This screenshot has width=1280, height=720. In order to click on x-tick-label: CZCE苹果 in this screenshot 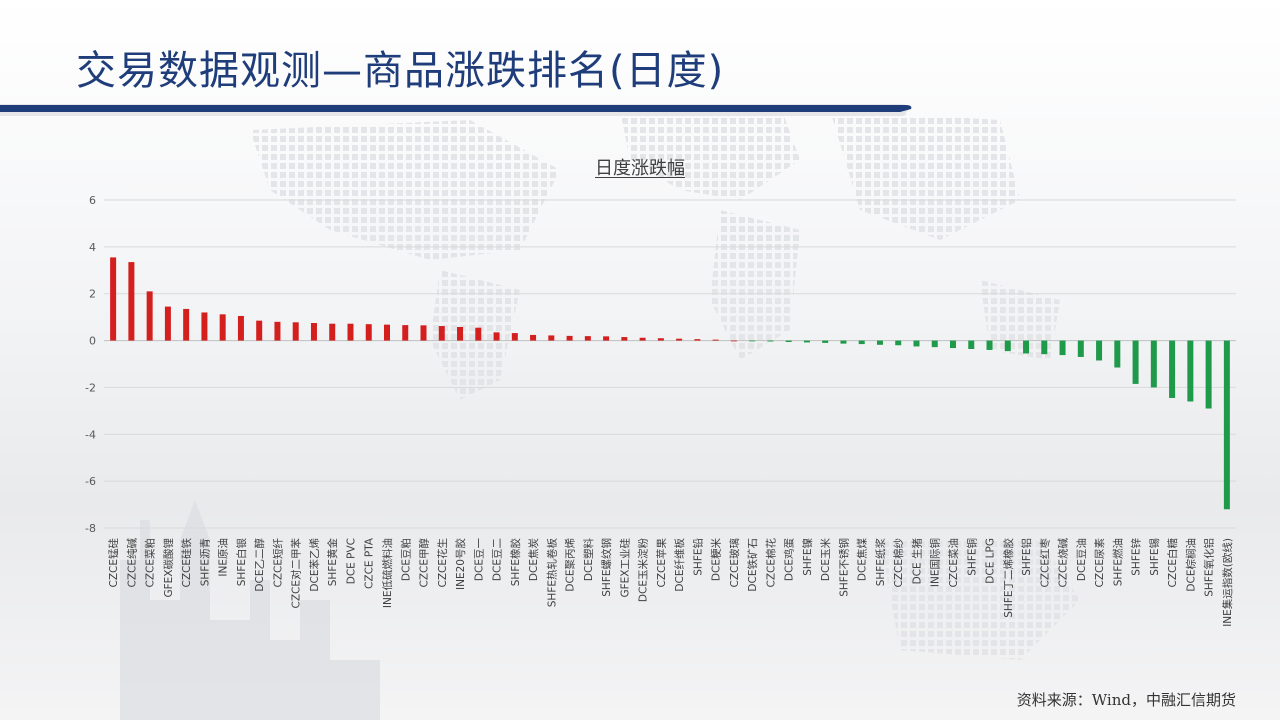, I will do `click(661, 563)`.